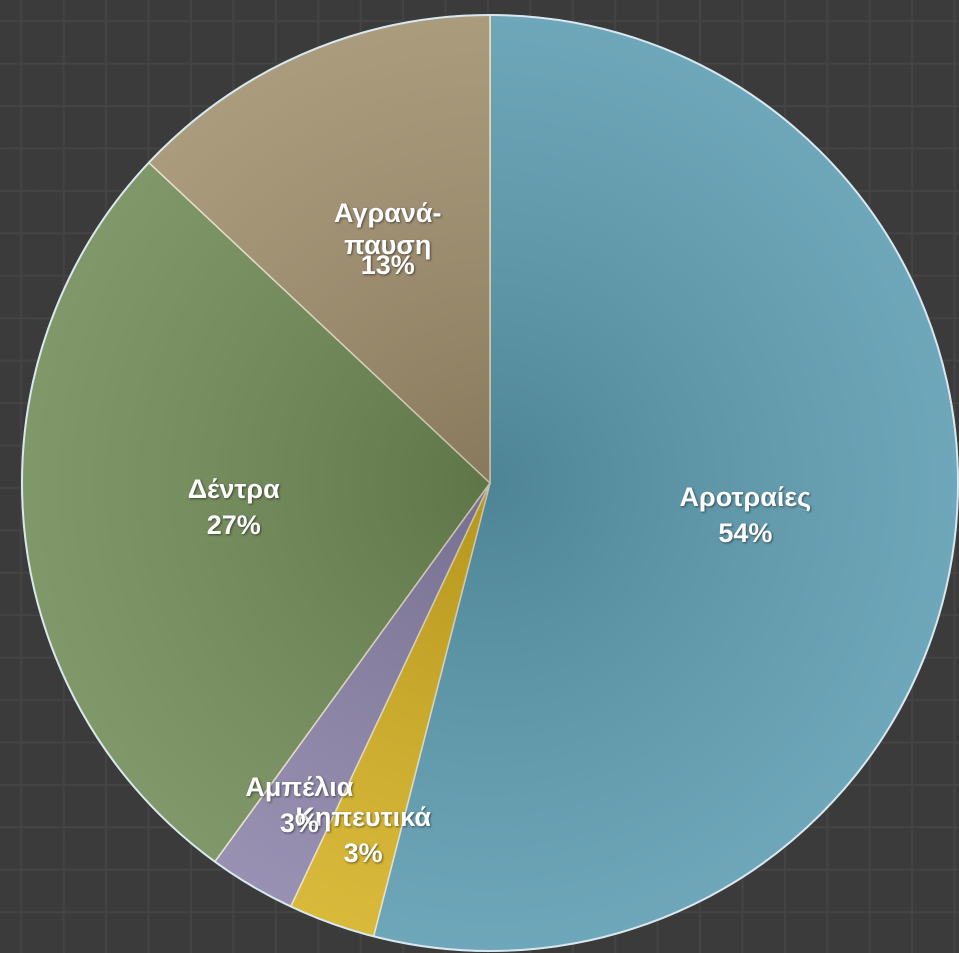 The image size is (959, 953). I want to click on value-label: 13%, so click(387, 264).